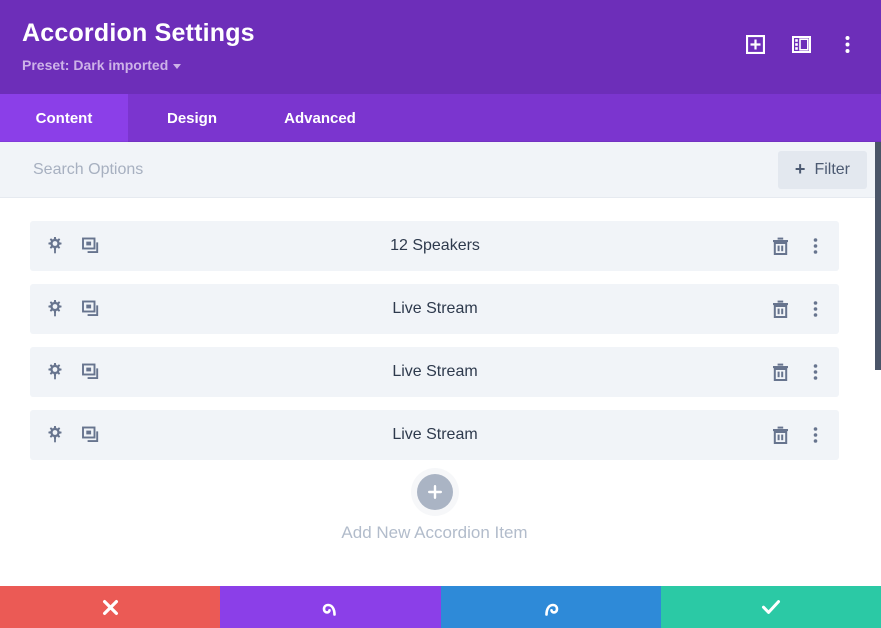 The height and width of the screenshot is (628, 881). I want to click on scrollbar, so click(878, 364).